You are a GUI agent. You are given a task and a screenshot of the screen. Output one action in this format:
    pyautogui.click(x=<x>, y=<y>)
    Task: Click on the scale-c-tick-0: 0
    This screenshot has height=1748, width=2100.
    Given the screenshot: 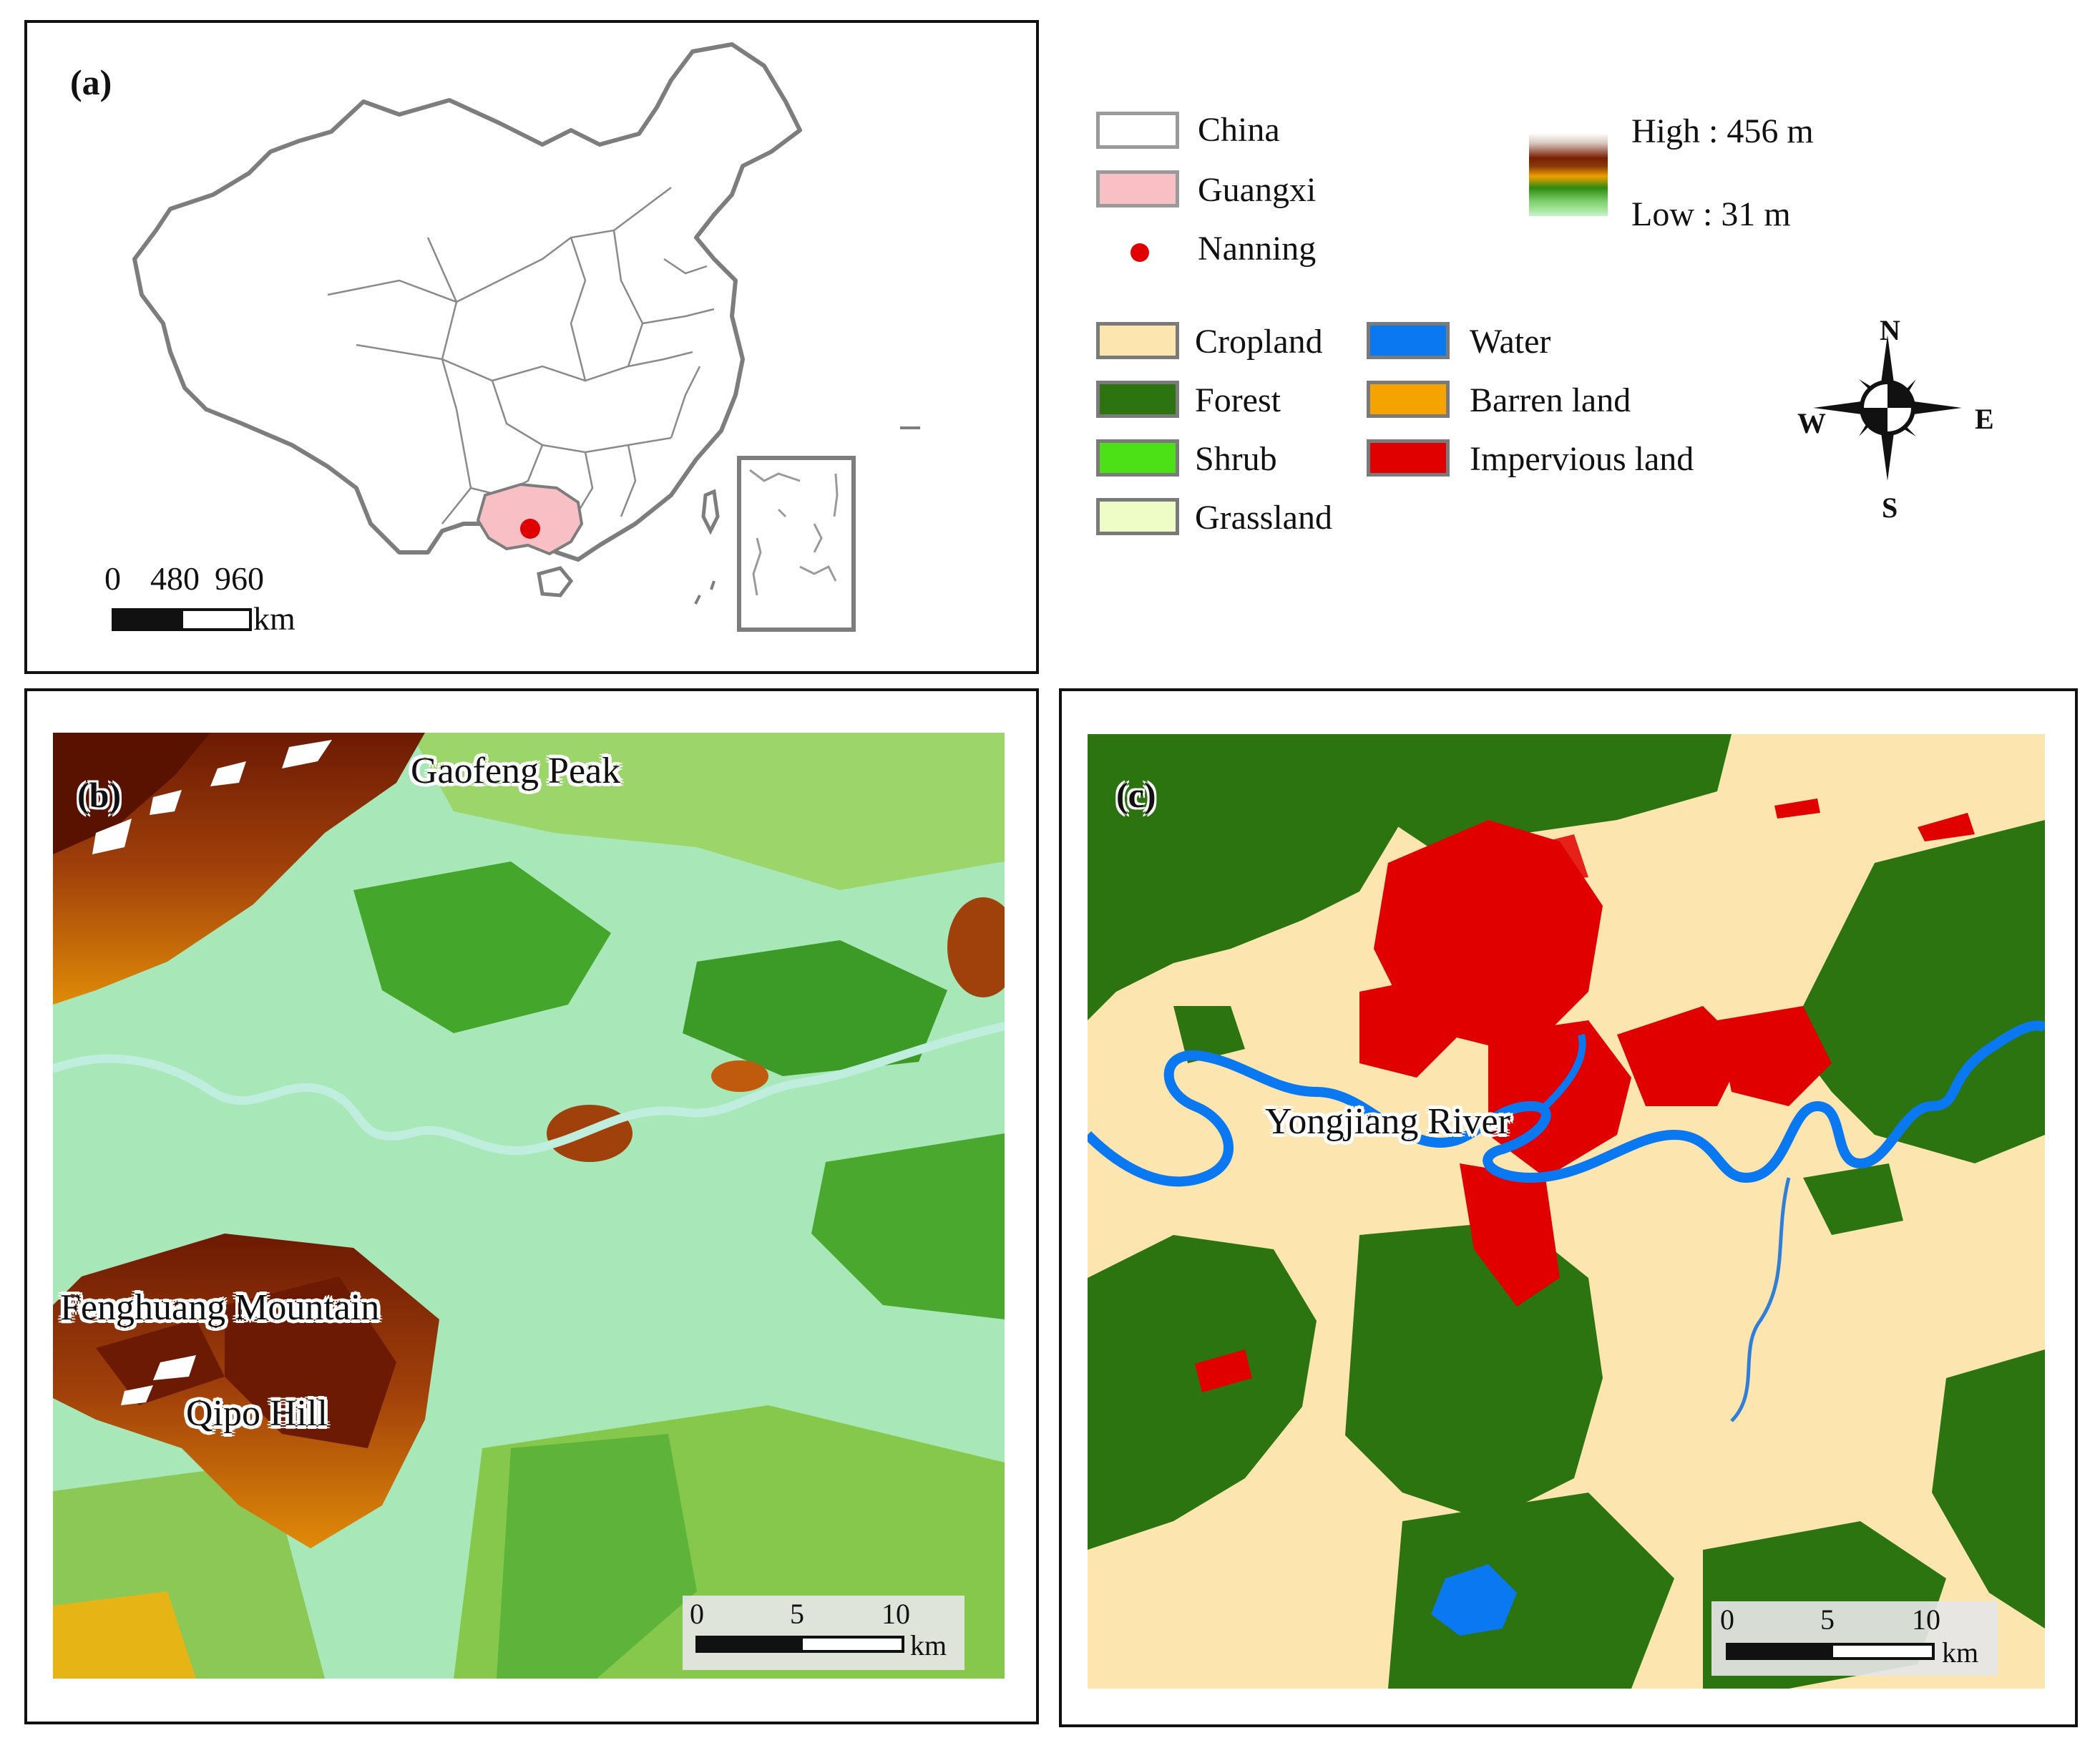 What is the action you would take?
    pyautogui.click(x=1727, y=1619)
    